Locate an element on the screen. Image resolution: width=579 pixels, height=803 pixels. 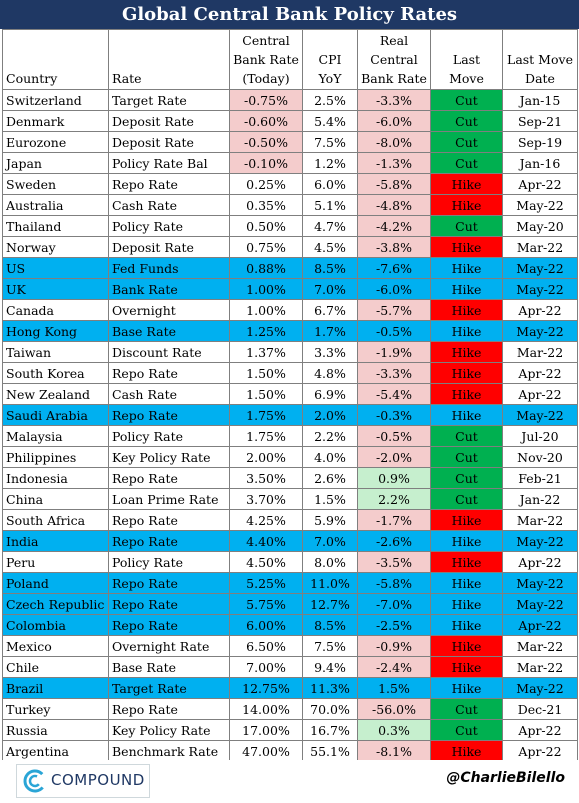
cell-real-rate: 1.5% is located at coordinates (394, 688).